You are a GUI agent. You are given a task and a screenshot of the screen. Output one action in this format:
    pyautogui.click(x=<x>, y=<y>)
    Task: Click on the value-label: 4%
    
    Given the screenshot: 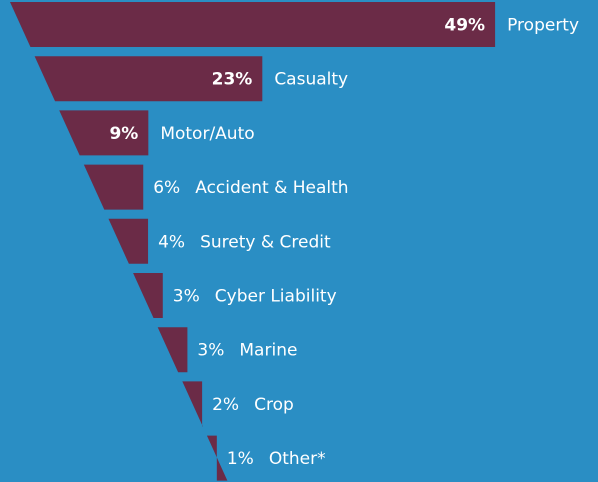 What is the action you would take?
    pyautogui.click(x=171, y=242)
    